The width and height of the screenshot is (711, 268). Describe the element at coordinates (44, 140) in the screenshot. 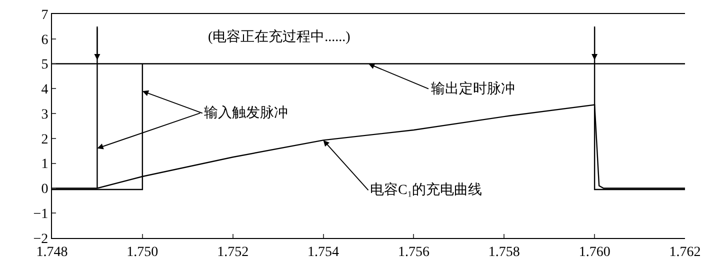

I see `y-tick-label: 2` at that location.